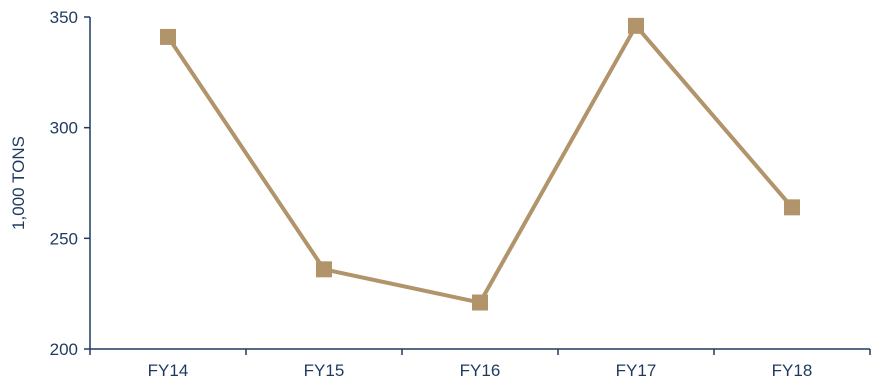 The image size is (875, 379). Describe the element at coordinates (70, 183) in the screenshot. I see `y-ticks: 200 250 300 350` at that location.